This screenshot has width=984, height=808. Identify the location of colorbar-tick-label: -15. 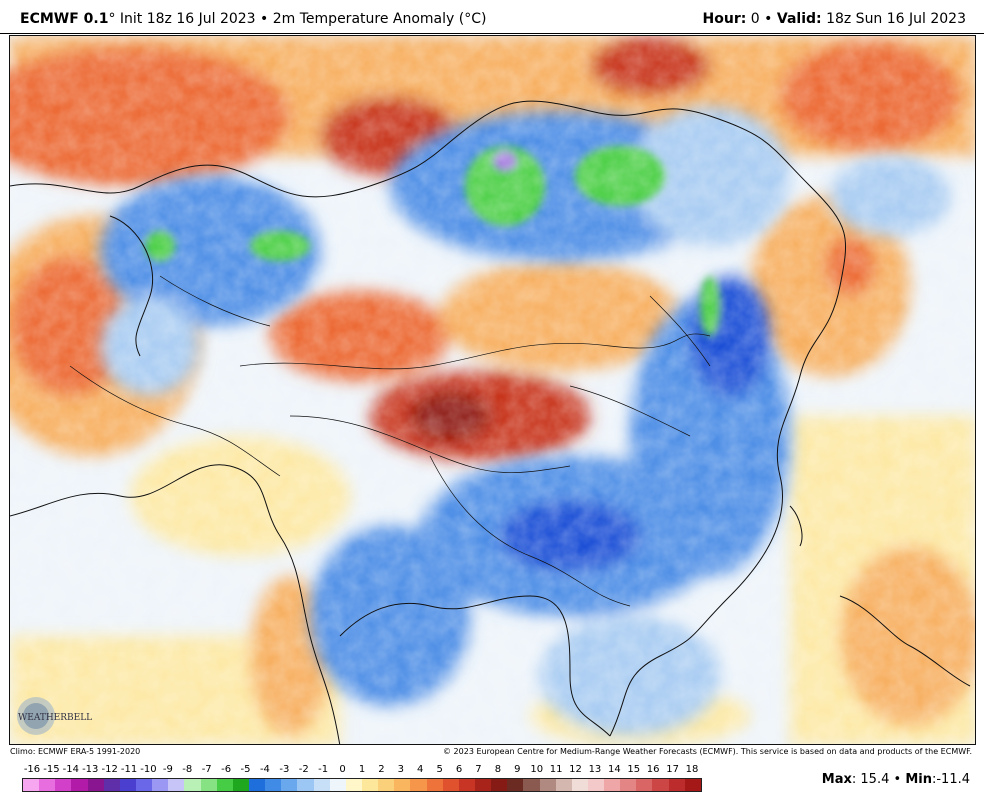
(51, 769).